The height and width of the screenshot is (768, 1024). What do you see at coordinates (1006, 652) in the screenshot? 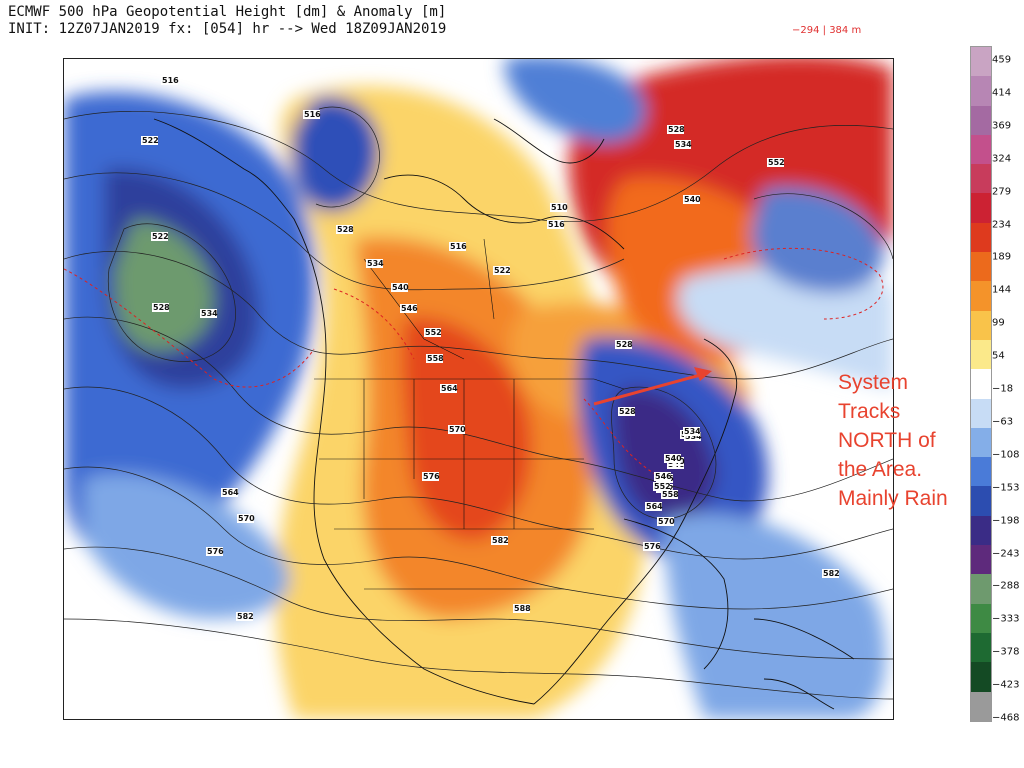
I see `colorbar-tick-label: −378` at bounding box center [1006, 652].